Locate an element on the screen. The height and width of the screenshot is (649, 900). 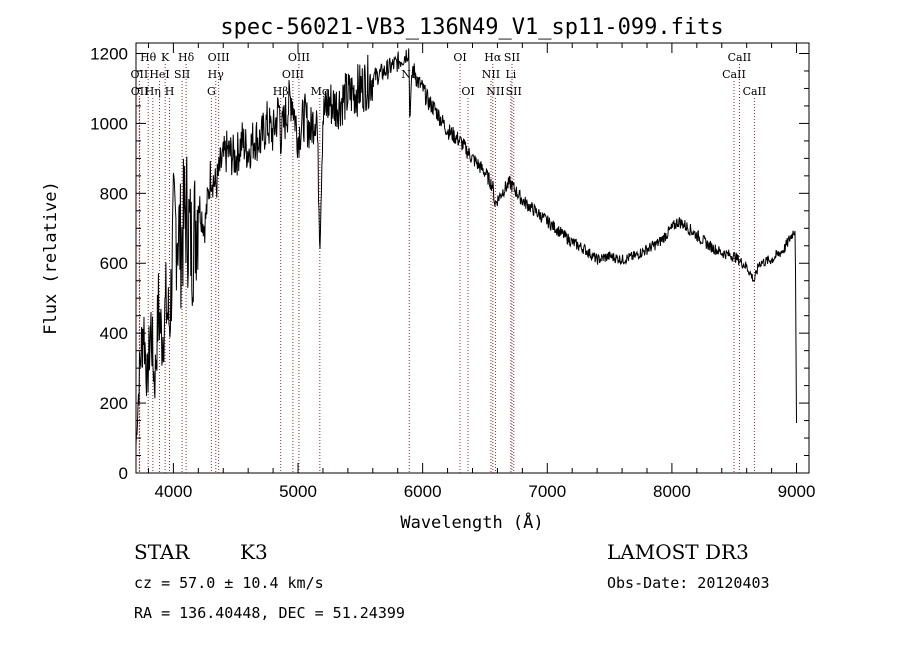
x-tick-label: 4000 is located at coordinates (173, 491).